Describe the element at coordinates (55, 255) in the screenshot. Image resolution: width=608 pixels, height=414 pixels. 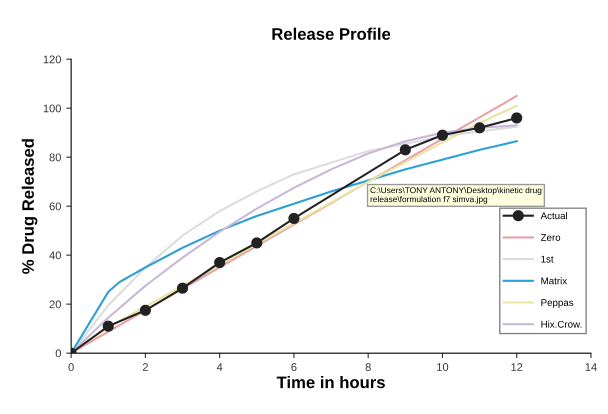
I see `y-tick-label: 40` at that location.